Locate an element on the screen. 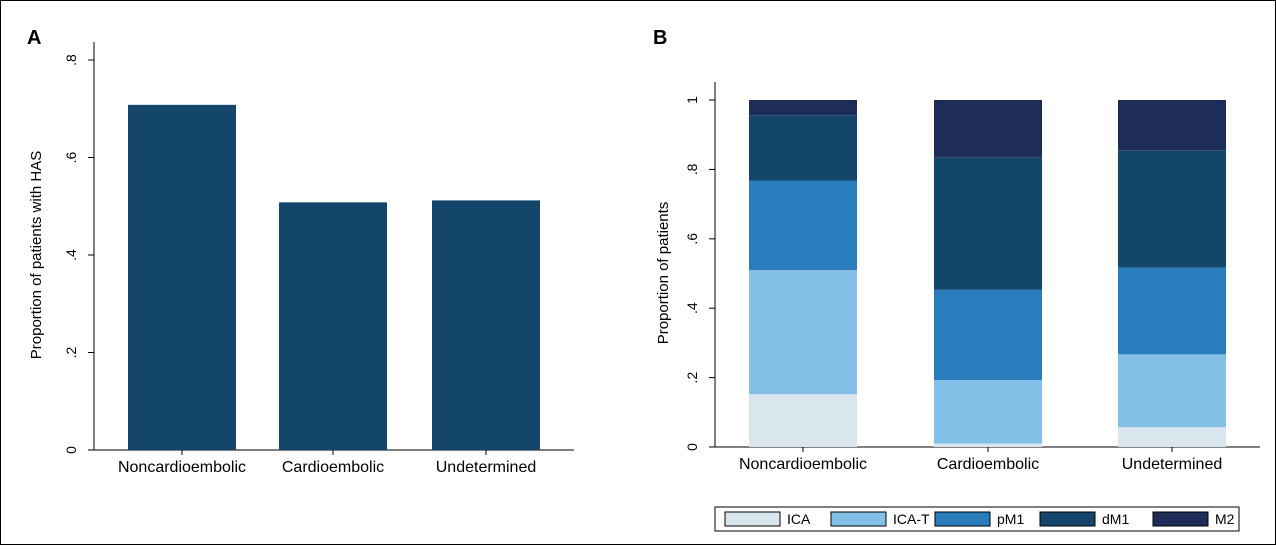 The height and width of the screenshot is (549, 1276). chart-b-legend-swatch-ica is located at coordinates (752, 519).